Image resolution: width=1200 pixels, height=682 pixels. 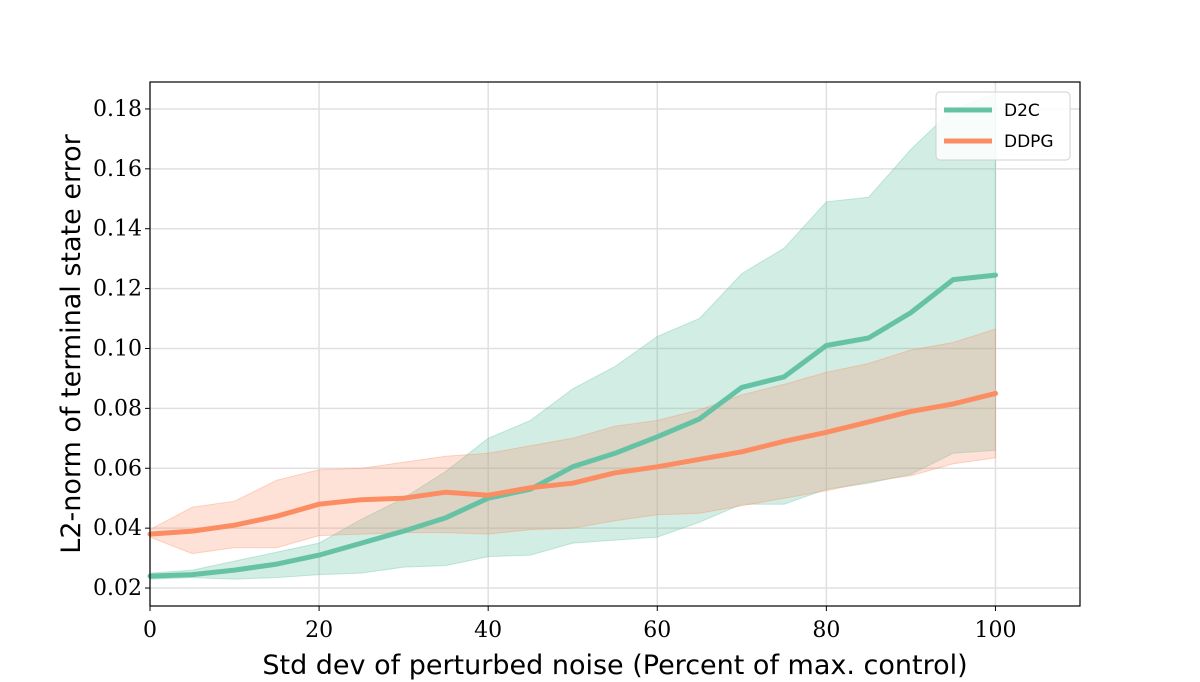 What do you see at coordinates (117, 348) in the screenshot?
I see `y-tick-label: 0.10` at bounding box center [117, 348].